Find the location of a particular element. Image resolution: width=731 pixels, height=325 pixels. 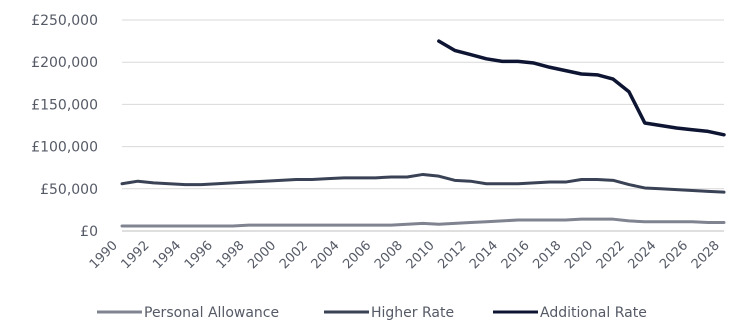

legend-item-additional-rate: Additional Rate is located at coordinates (570, 313).